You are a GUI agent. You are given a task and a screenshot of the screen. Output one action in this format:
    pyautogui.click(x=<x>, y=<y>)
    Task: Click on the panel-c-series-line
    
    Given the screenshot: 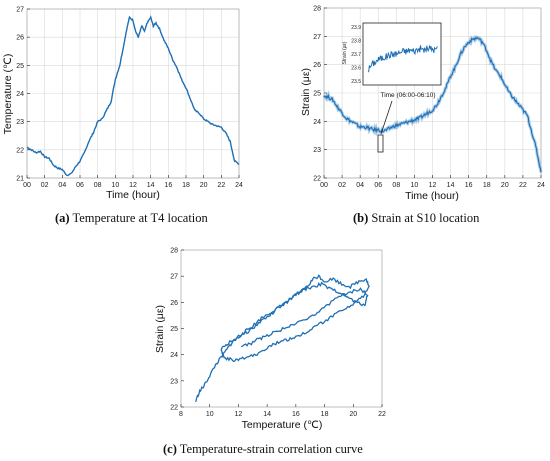 What is the action you would take?
    pyautogui.click(x=282, y=338)
    